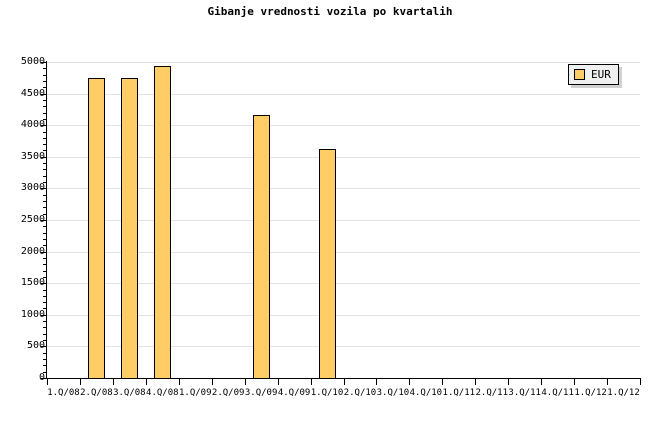  What do you see at coordinates (32, 283) in the screenshot?
I see `y-axis-label: 1500` at bounding box center [32, 283].